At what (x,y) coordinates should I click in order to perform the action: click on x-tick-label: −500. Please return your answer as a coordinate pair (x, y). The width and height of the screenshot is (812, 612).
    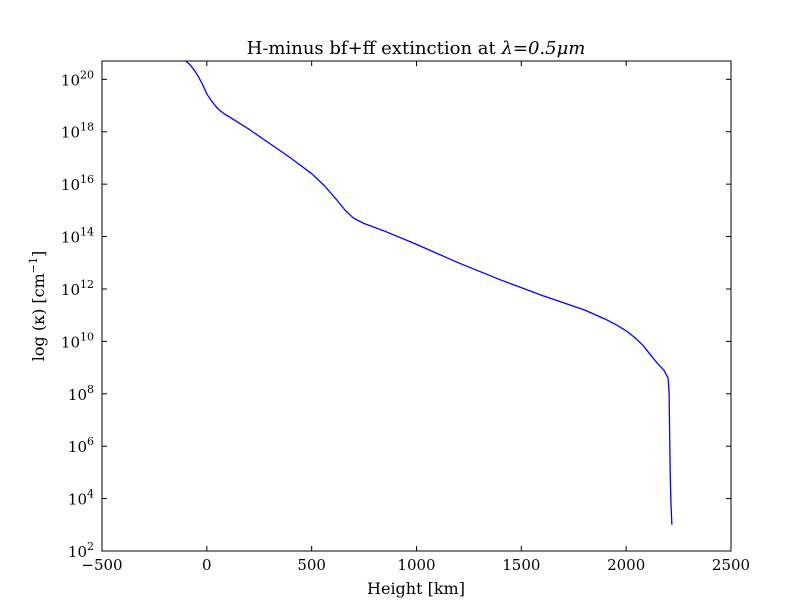
    Looking at the image, I should click on (101, 565).